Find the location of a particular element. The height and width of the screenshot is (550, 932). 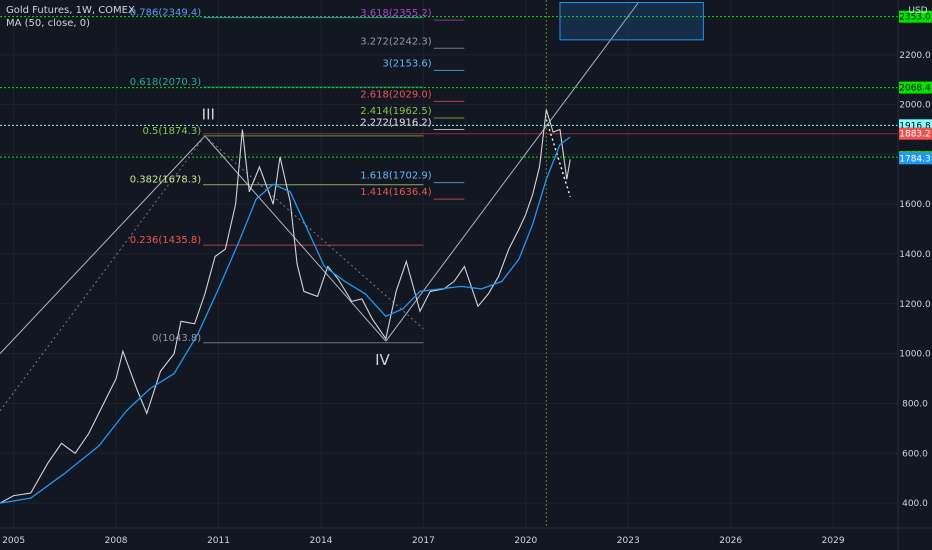

fib-retracement-label: 0(1043.8) is located at coordinates (176, 338).